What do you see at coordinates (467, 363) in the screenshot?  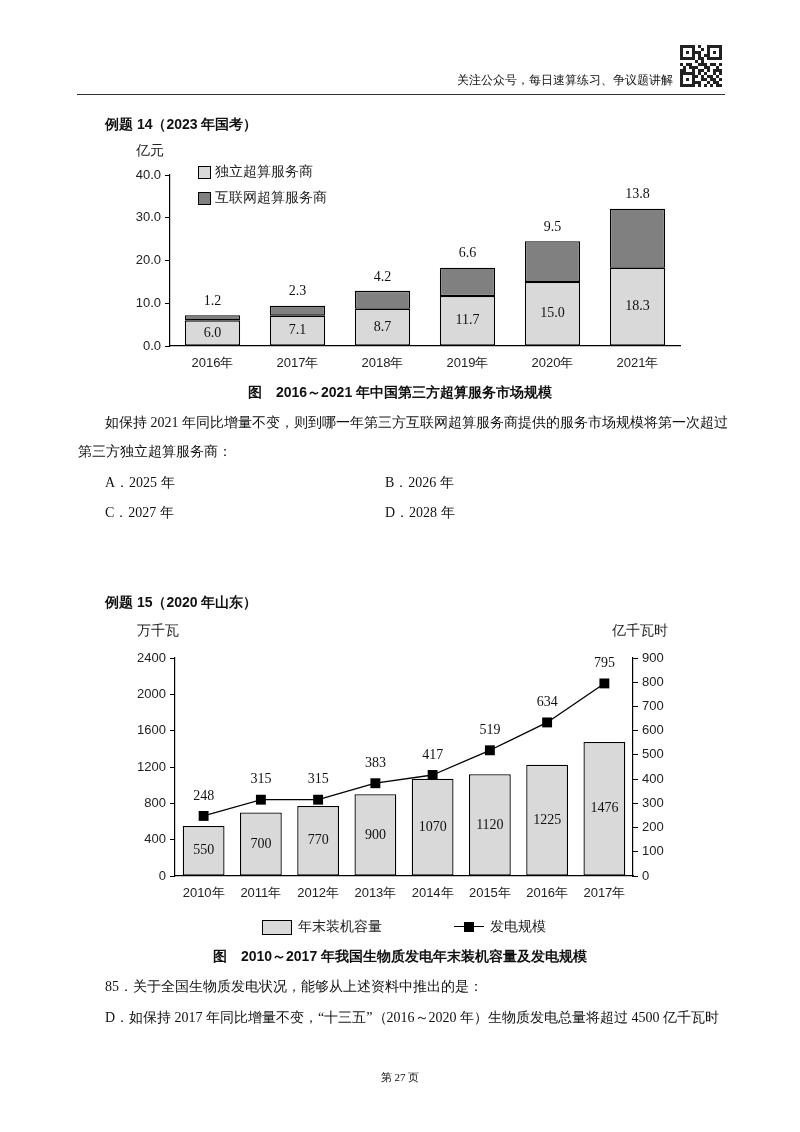 I see `x-tick-label: 2019年` at bounding box center [467, 363].